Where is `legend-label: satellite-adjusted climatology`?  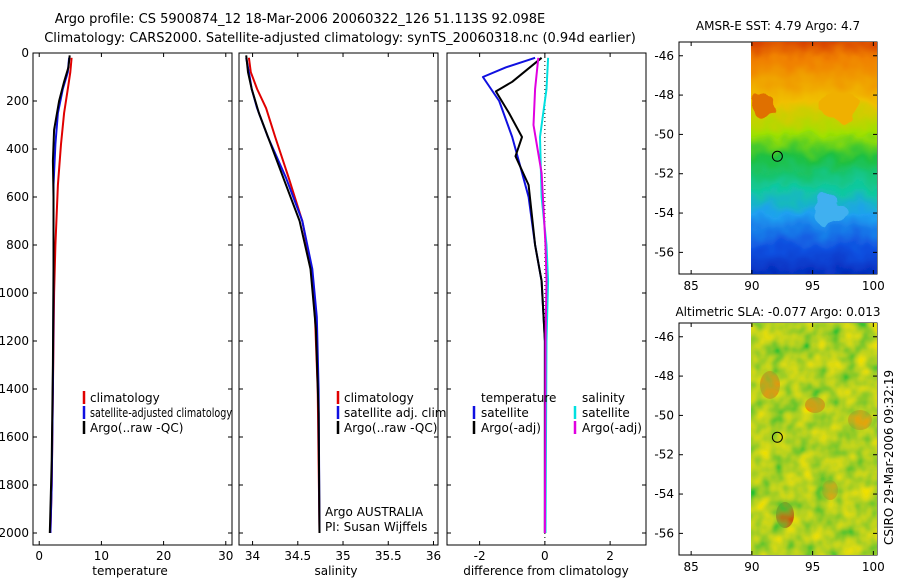 legend-label: satellite-adjusted climatology is located at coordinates (161, 413).